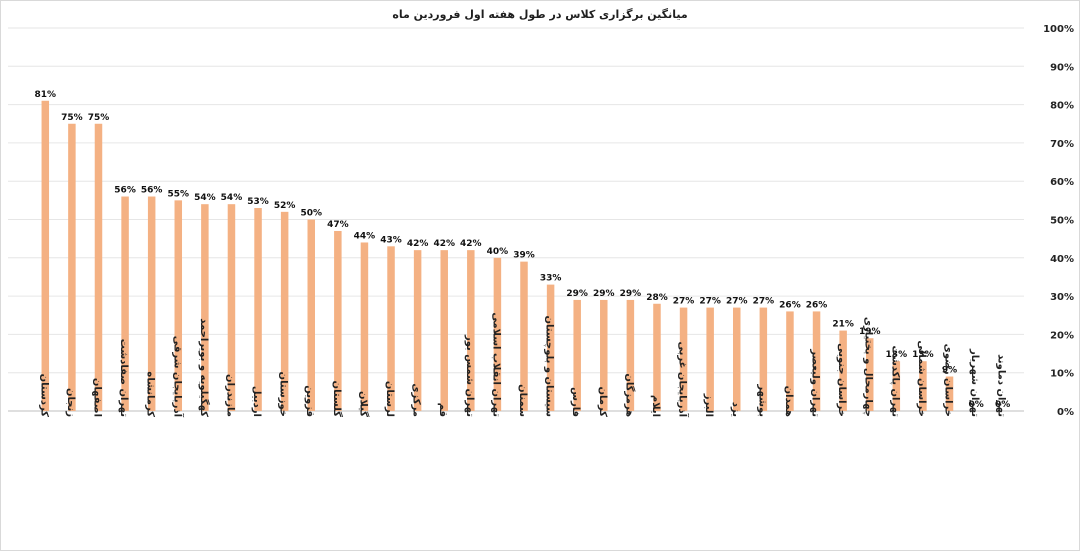 The image size is (1080, 551). What do you see at coordinates (338, 225) in the screenshot?
I see `data-label: 47%` at bounding box center [338, 225].